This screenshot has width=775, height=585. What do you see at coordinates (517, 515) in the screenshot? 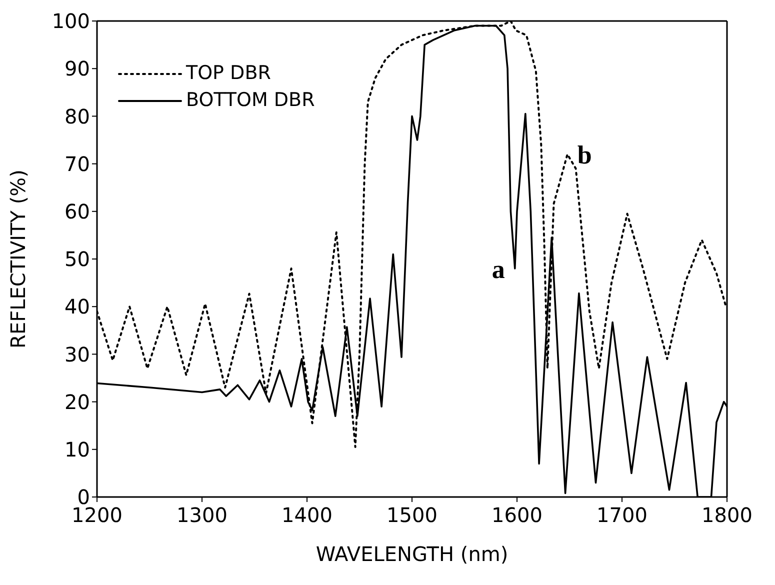
I see `x-tick-label: 1600` at bounding box center [517, 515].